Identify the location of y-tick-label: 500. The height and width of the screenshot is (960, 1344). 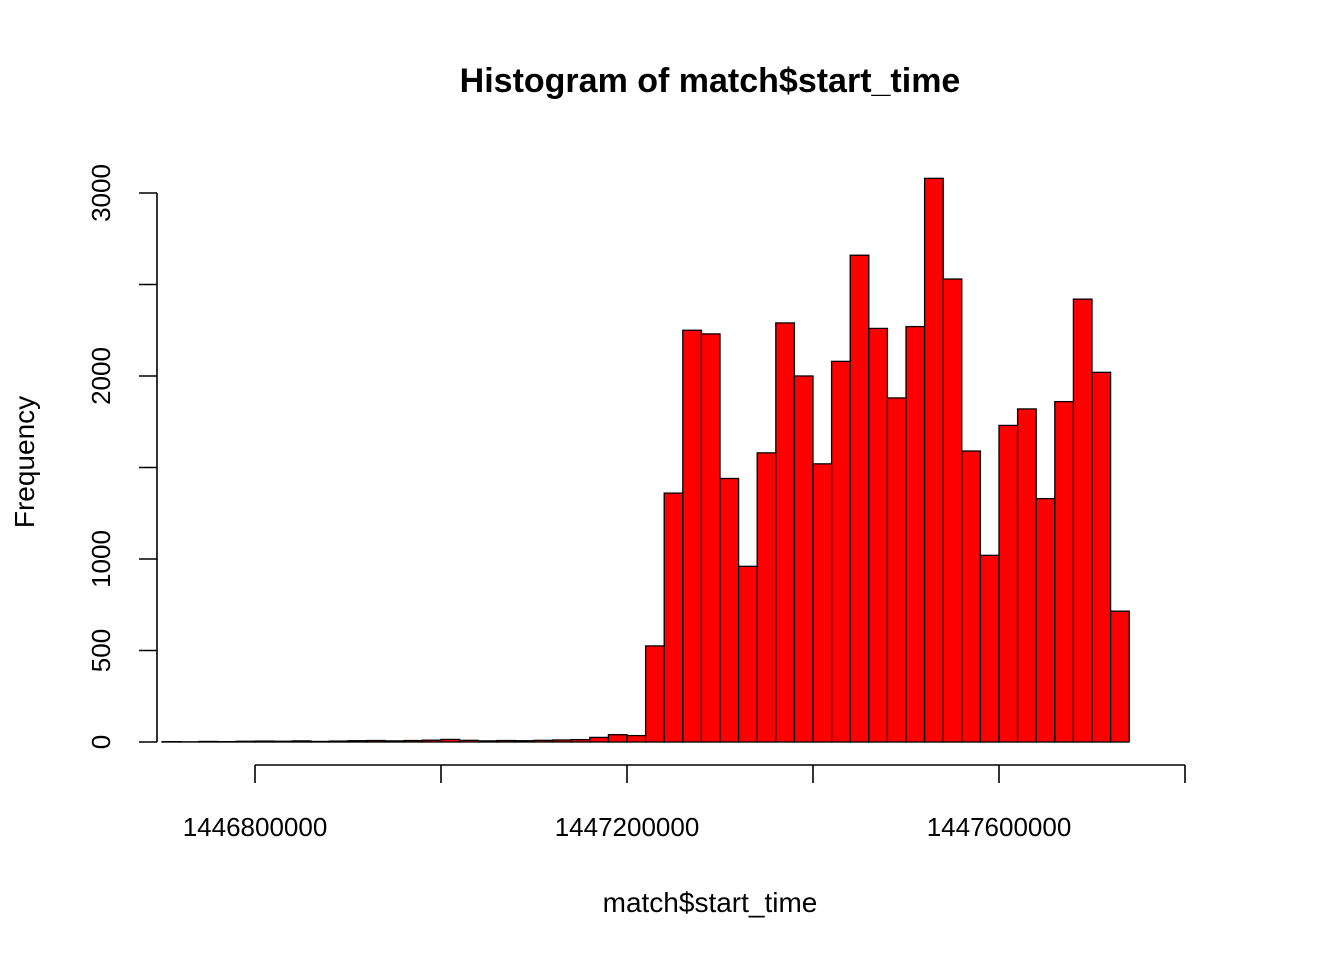
(101, 650).